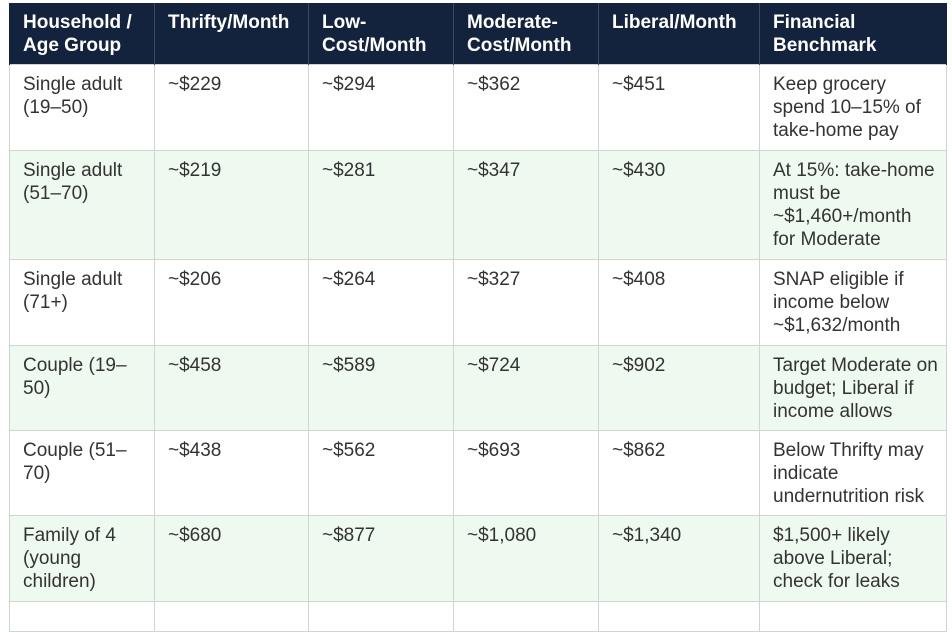  I want to click on moderate-cost-cell, so click(526, 616).